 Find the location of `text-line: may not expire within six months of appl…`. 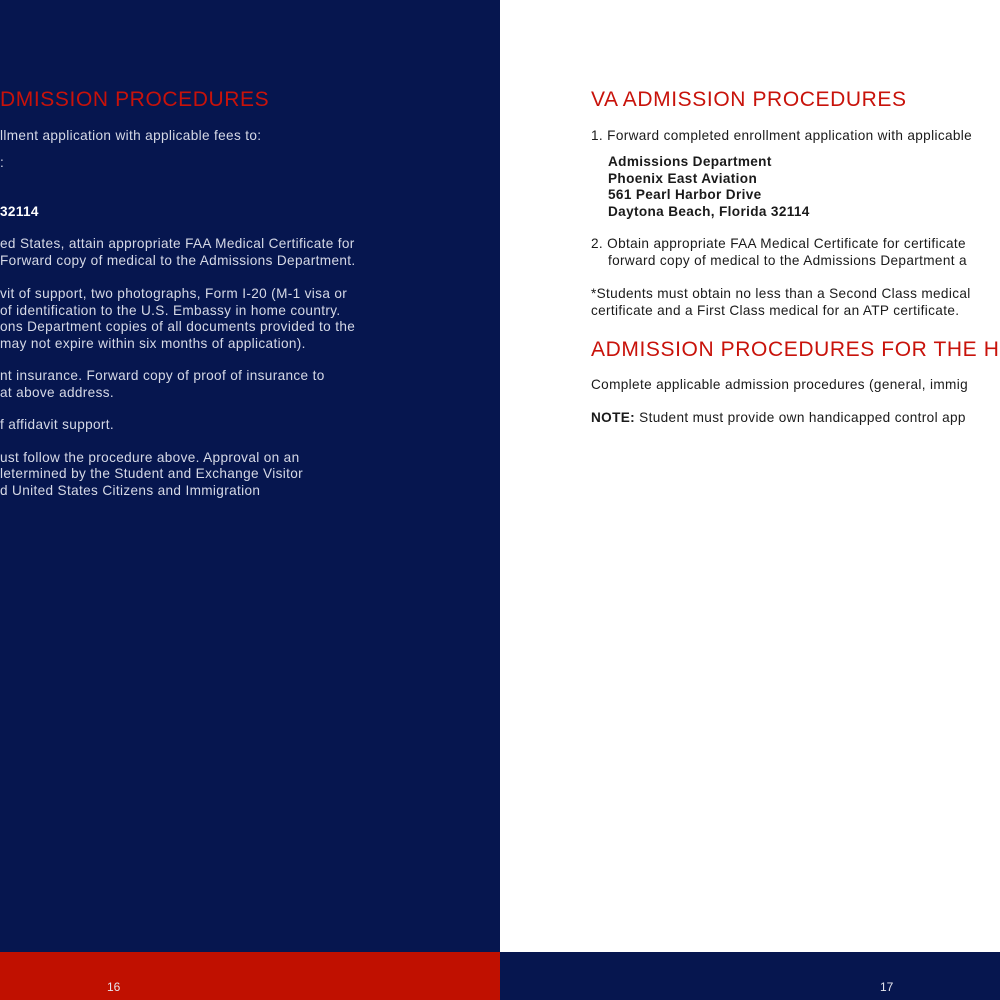

text-line: may not expire within six months of appl… is located at coordinates (153, 343).